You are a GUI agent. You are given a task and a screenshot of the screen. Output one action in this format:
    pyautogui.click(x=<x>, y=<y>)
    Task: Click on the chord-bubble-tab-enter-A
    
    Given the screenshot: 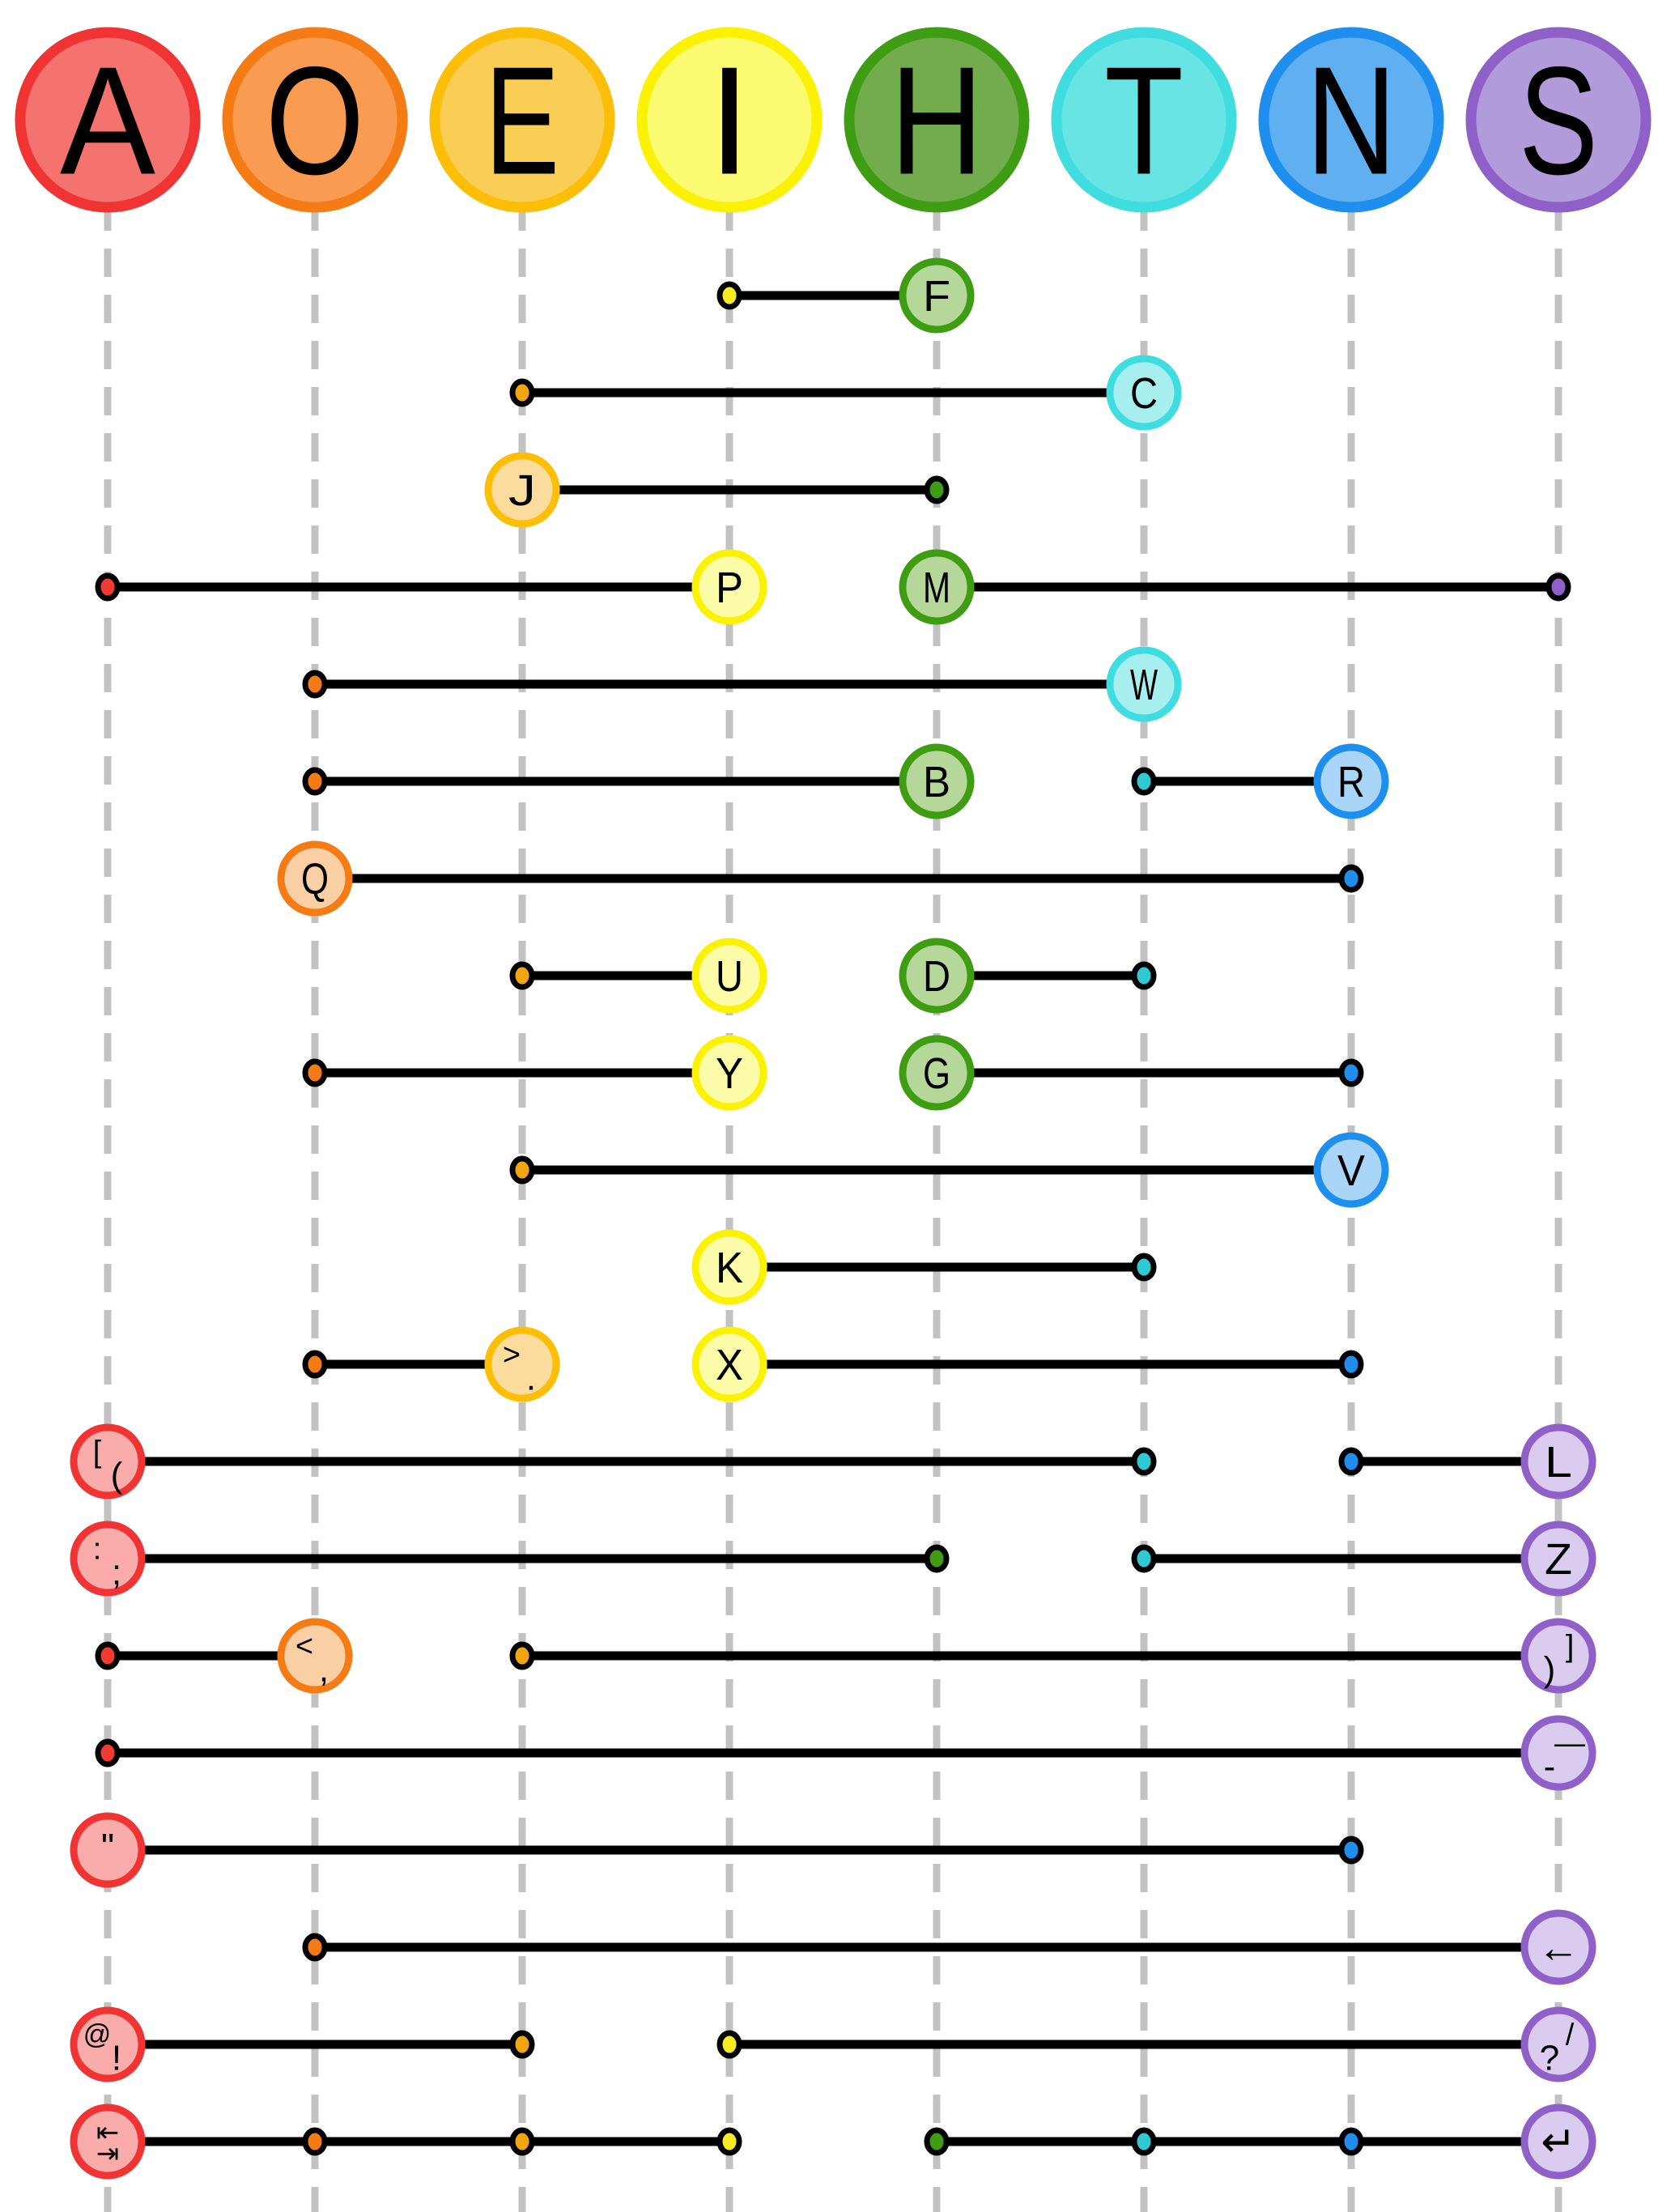 What is the action you would take?
    pyautogui.click(x=108, y=2142)
    